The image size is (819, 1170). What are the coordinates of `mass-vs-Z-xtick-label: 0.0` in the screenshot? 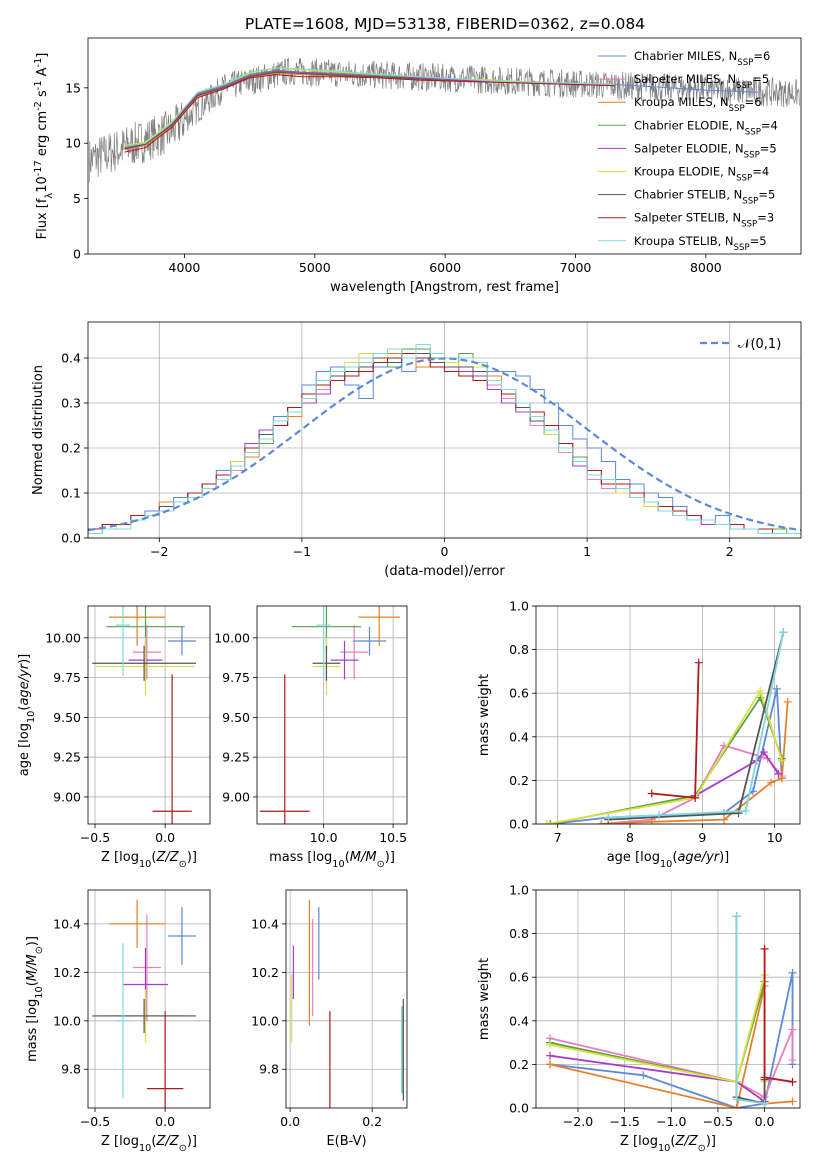 It's located at (165, 1121).